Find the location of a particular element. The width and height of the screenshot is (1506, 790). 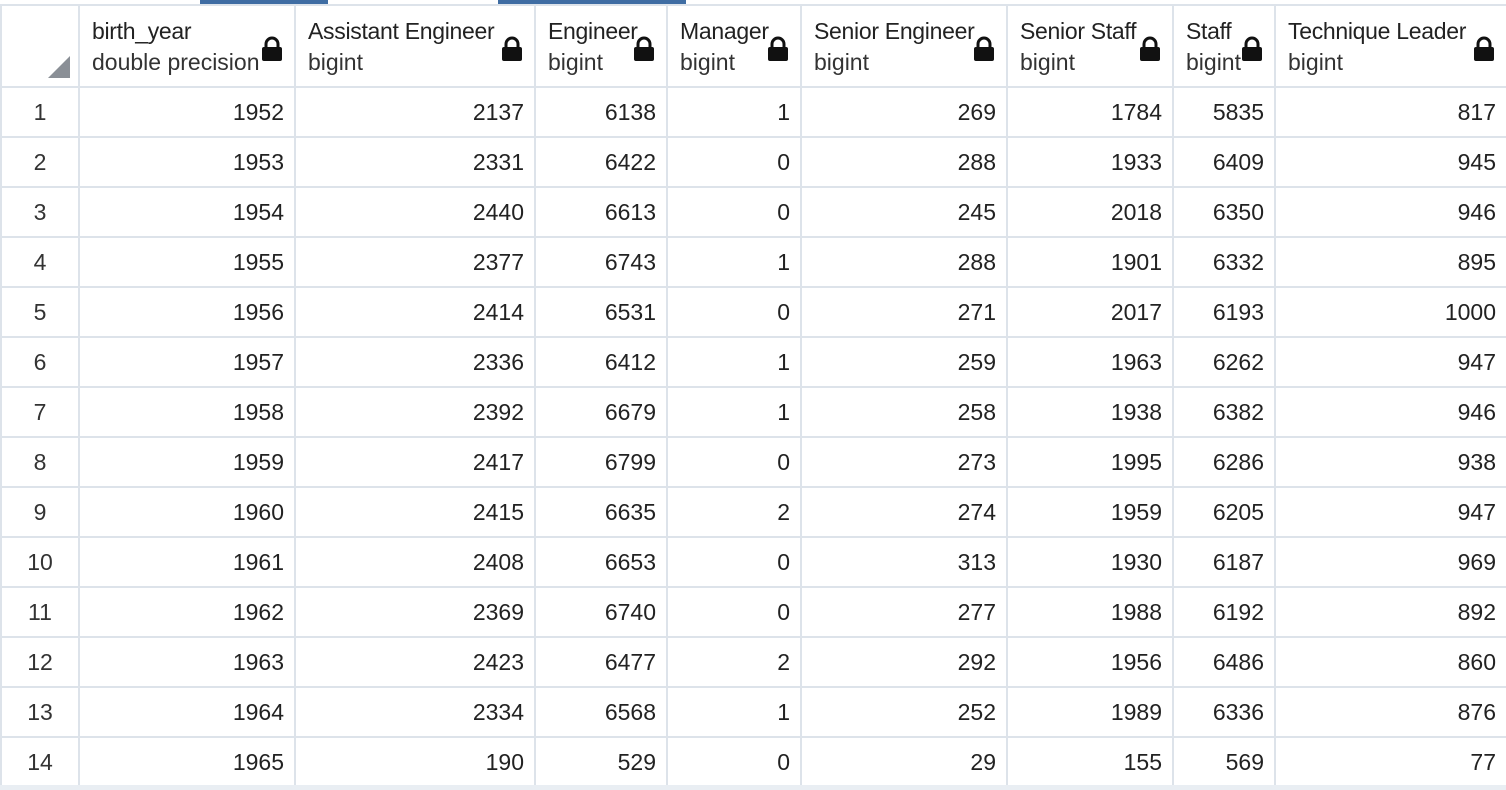

table-row: 14 1965 190 529 0 29 155 569 77 is located at coordinates (753, 762).